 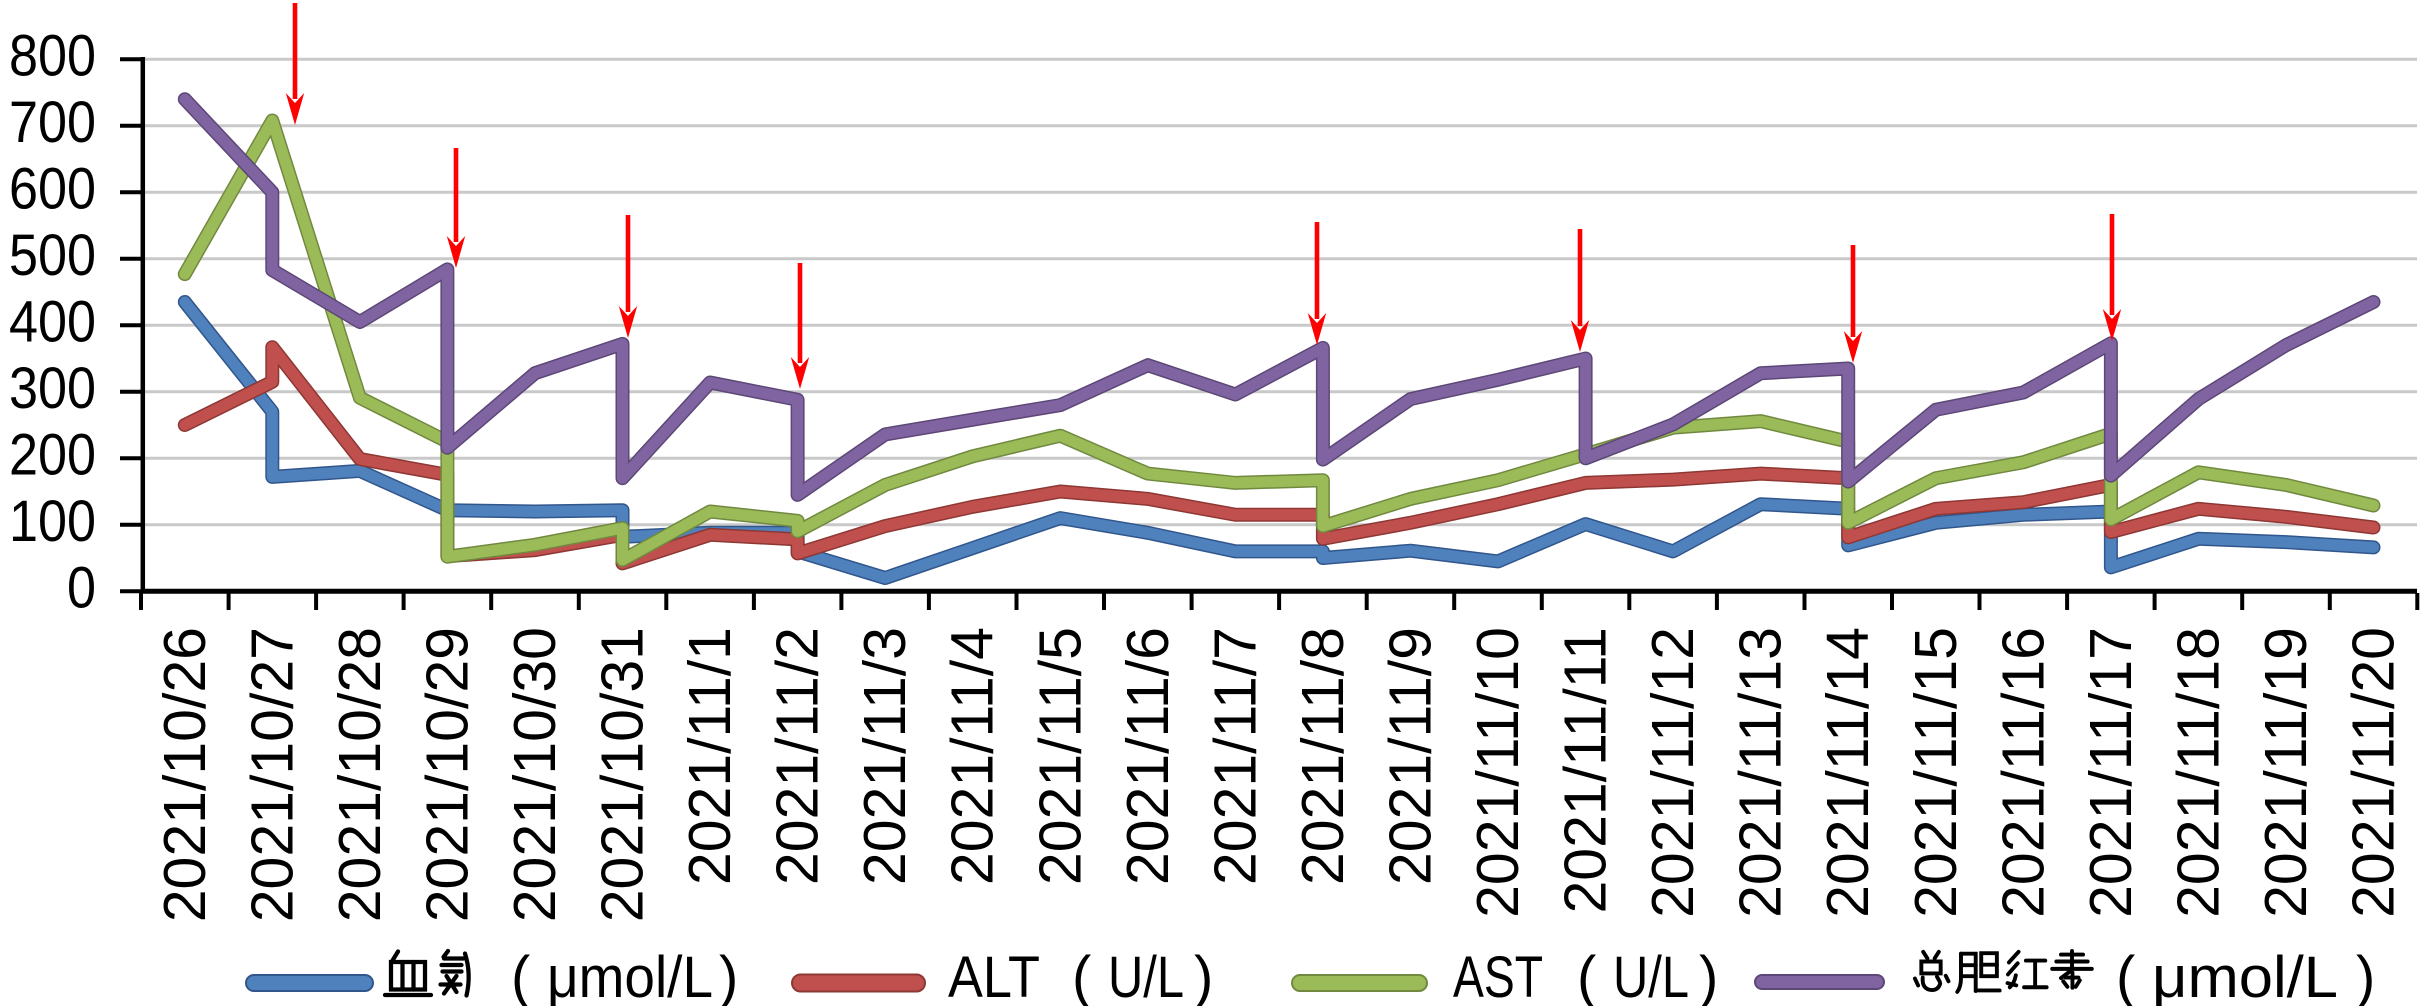 I want to click on svg-text: 2021/11/15, so click(x=1936, y=772).